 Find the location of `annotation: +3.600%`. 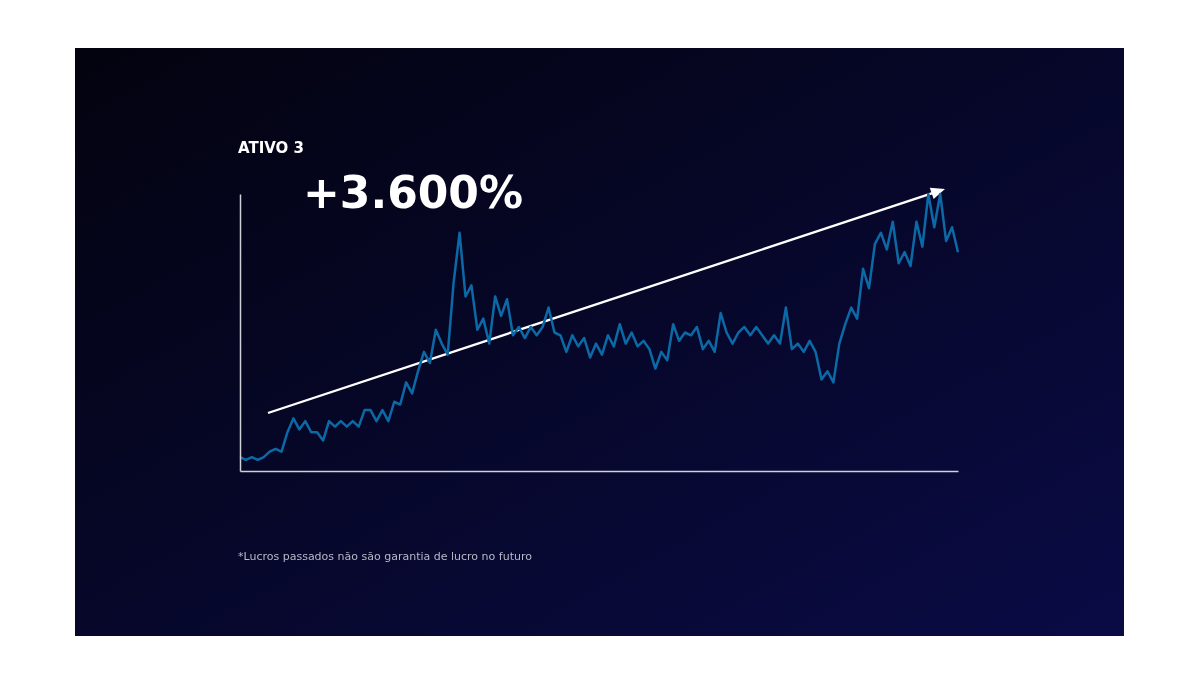

annotation: +3.600% is located at coordinates (413, 192).